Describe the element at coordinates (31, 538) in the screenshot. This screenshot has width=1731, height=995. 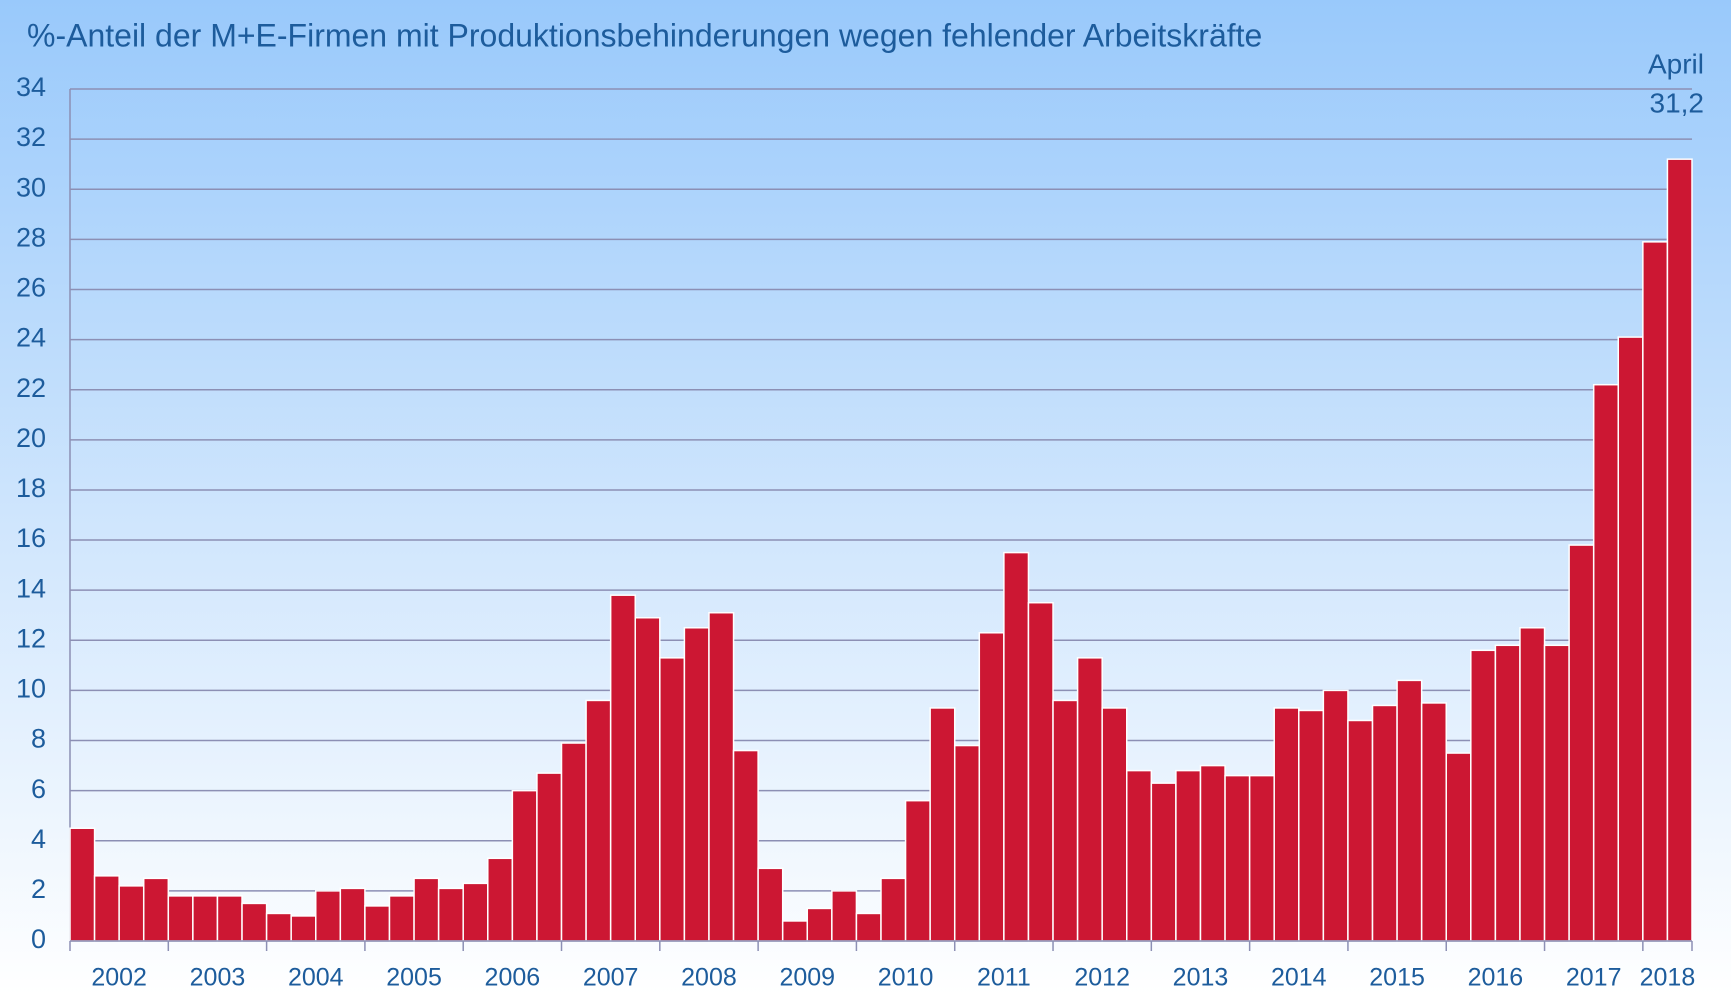
I see `y-tick-label: 16` at that location.